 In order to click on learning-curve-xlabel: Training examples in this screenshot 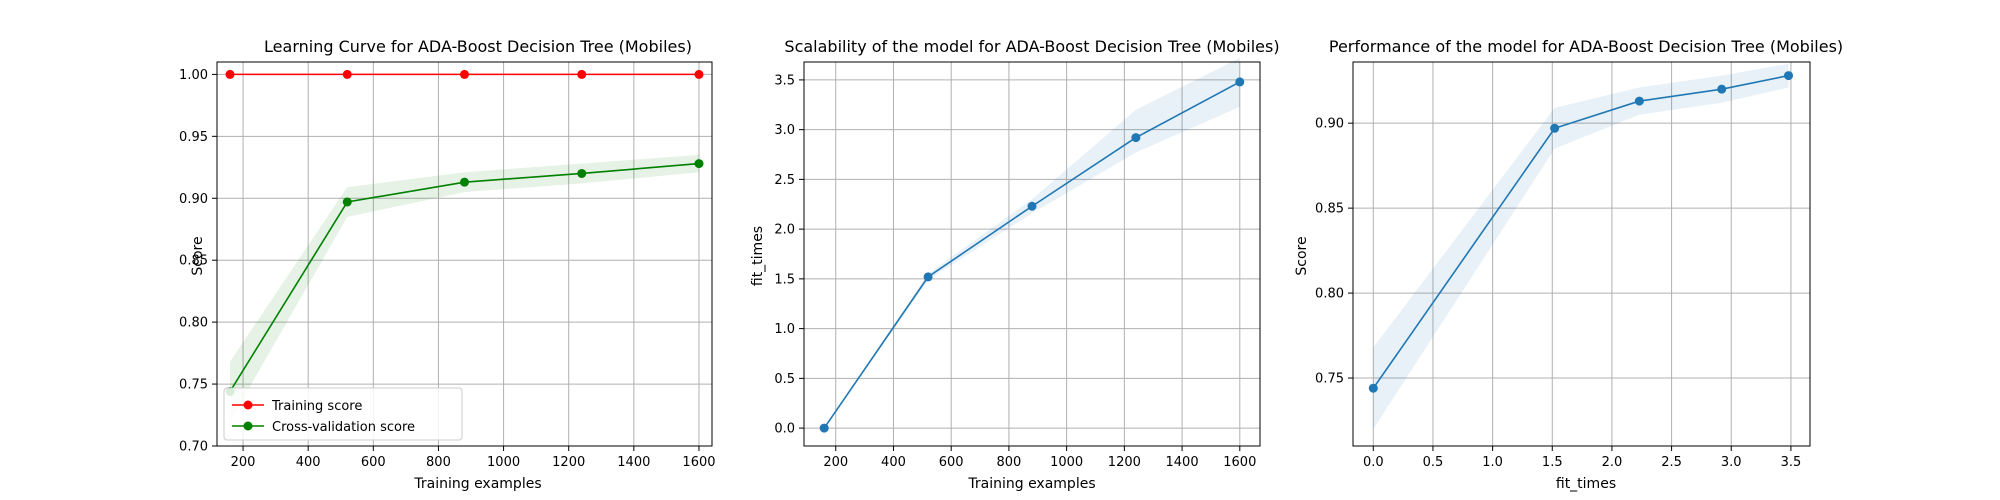, I will do `click(477, 484)`.